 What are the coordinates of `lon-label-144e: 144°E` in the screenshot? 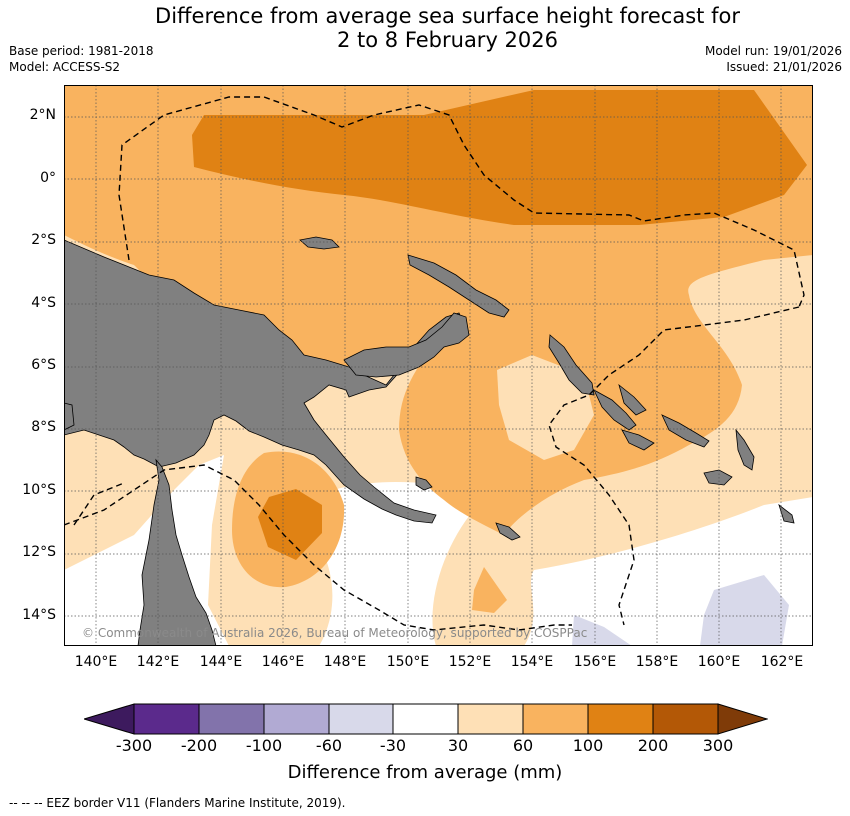 It's located at (221, 662).